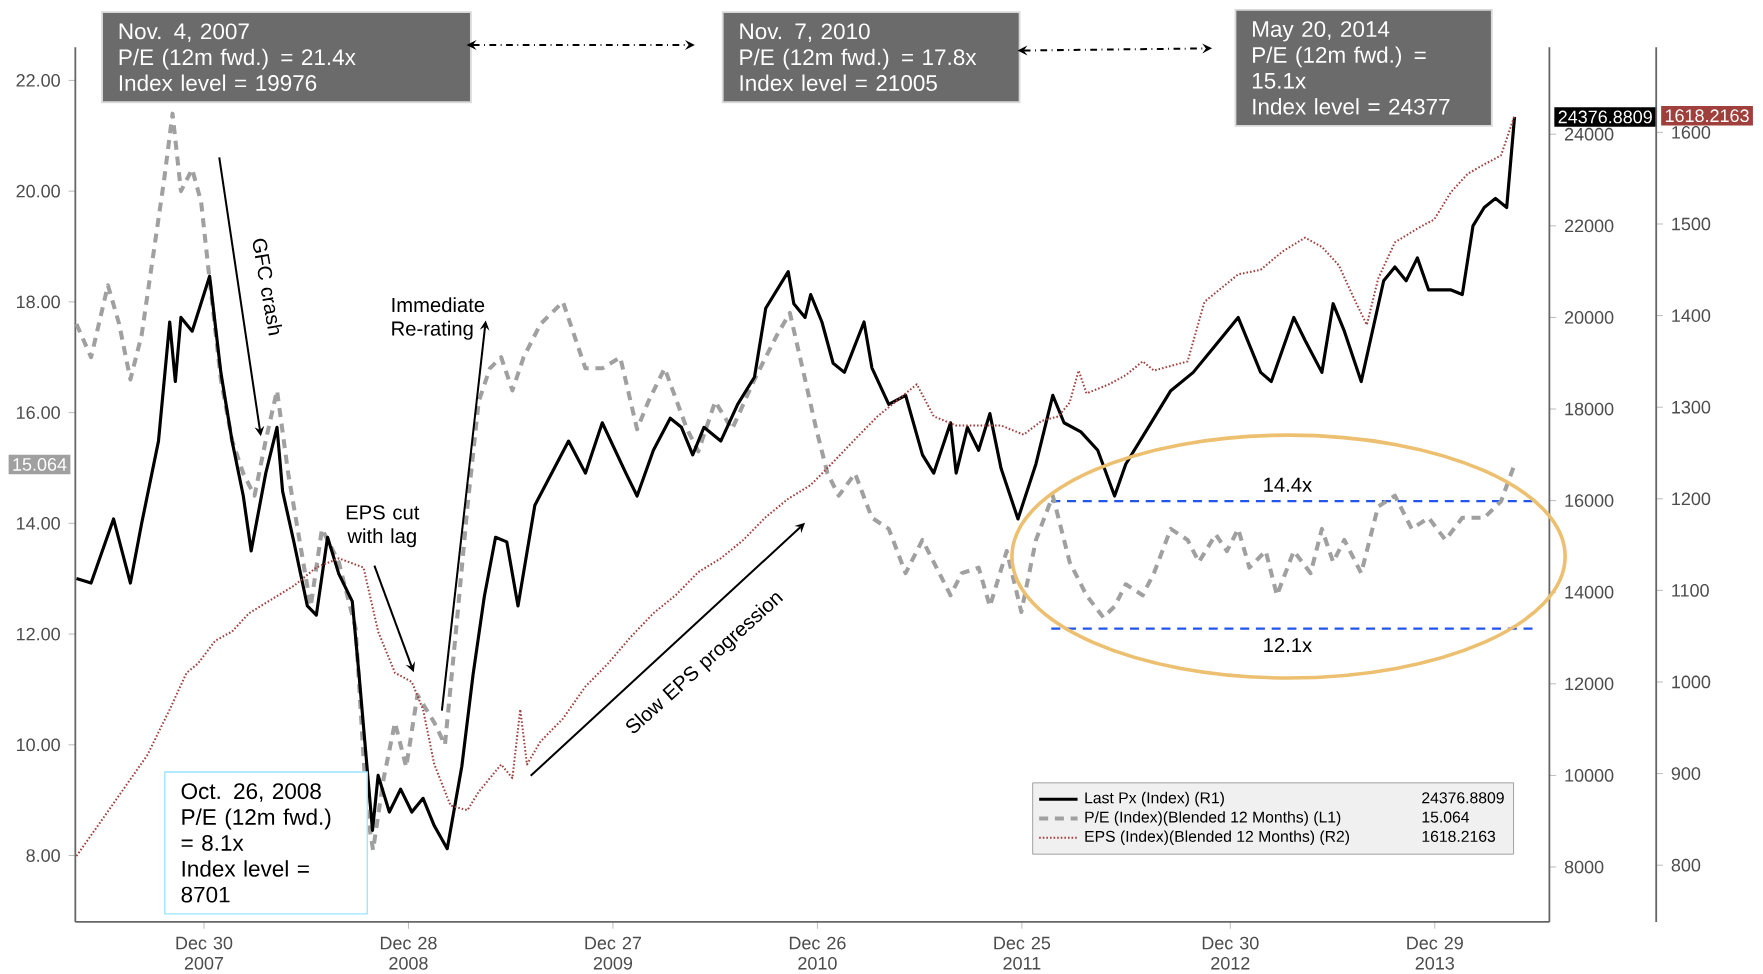  I want to click on y2-tick-label: 18000, so click(1589, 409).